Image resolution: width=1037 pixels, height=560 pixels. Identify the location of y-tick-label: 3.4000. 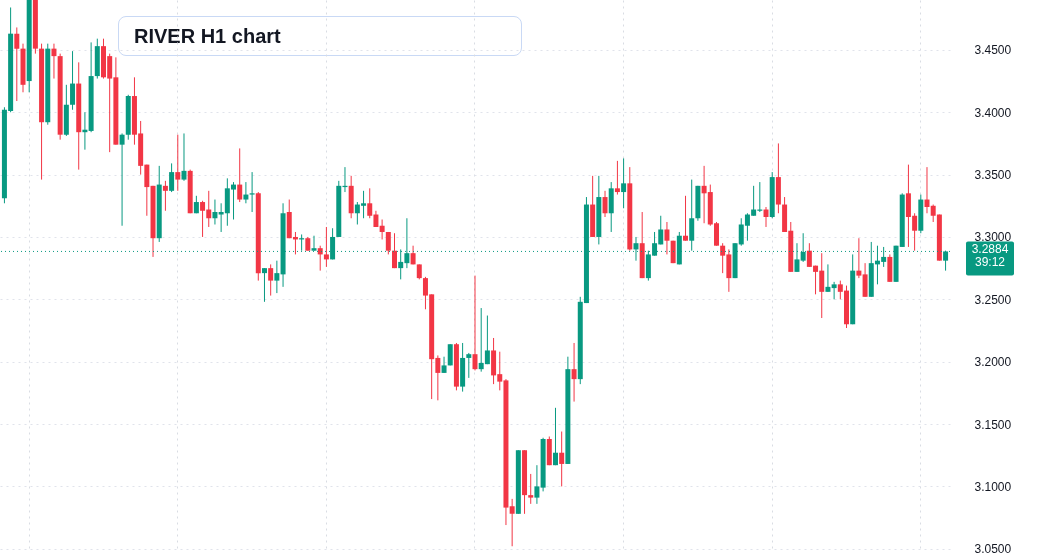
(993, 112).